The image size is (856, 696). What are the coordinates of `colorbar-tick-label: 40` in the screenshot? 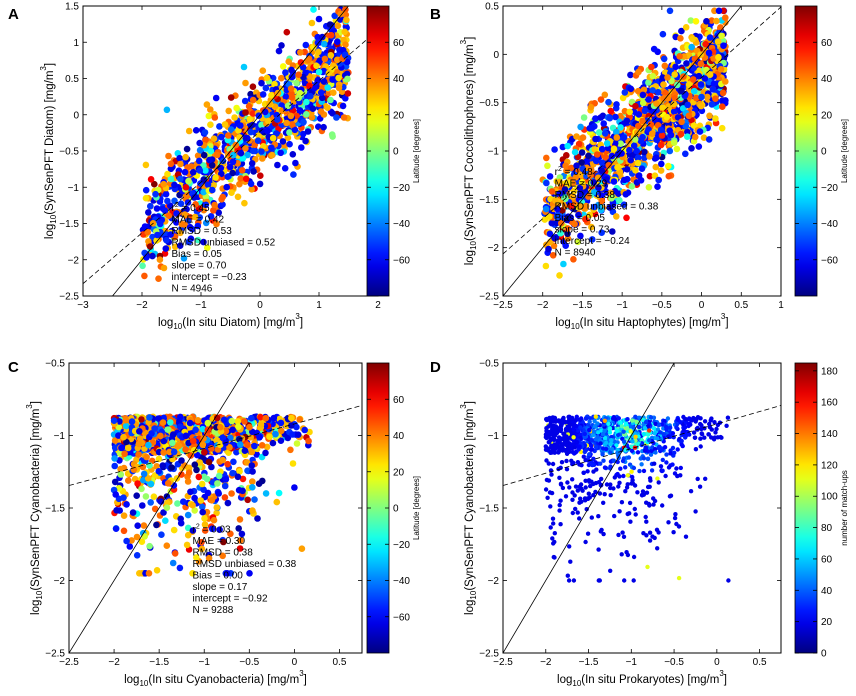 It's located at (399, 79).